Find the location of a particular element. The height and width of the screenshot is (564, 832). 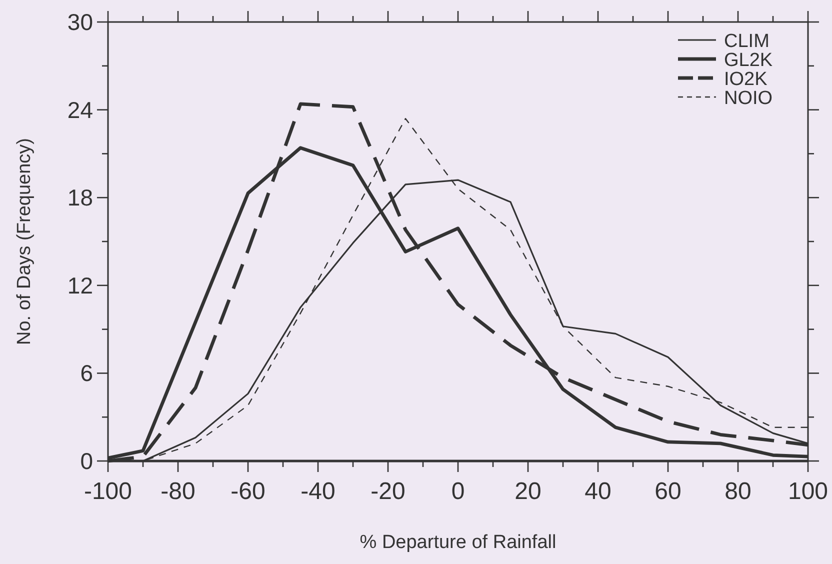

x-tick-label: 20 is located at coordinates (528, 491).